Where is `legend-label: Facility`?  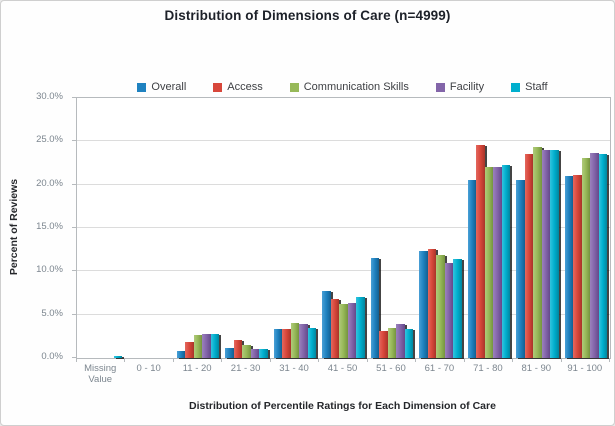
legend-label: Facility is located at coordinates (467, 87).